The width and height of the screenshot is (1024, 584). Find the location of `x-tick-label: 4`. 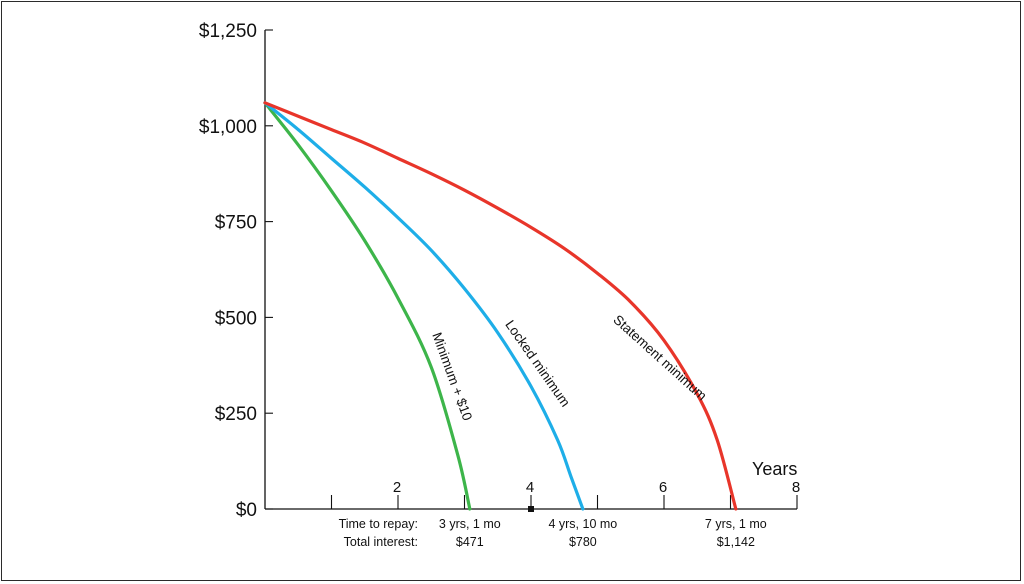

x-tick-label: 4 is located at coordinates (530, 487).